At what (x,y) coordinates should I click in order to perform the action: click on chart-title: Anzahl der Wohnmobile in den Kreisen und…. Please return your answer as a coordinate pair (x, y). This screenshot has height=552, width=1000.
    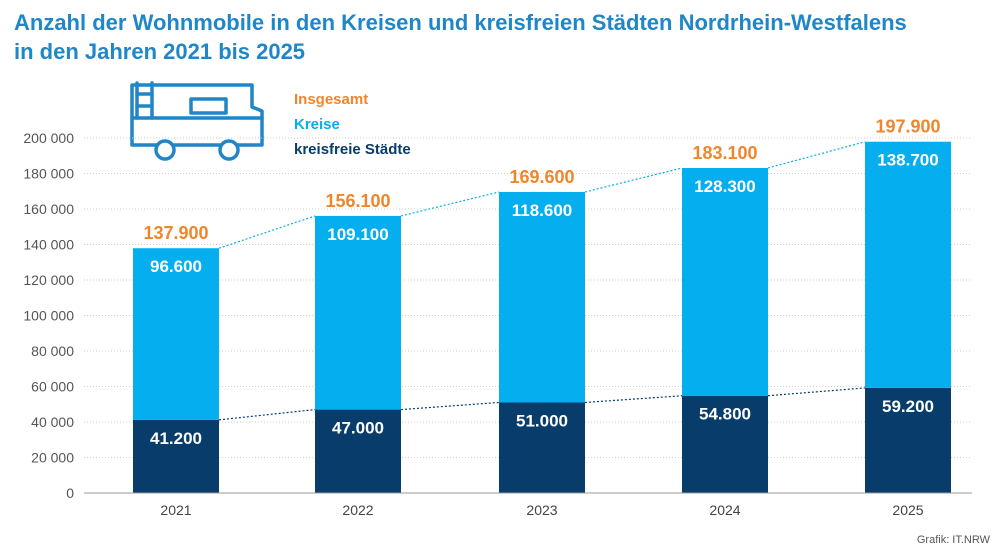
    Looking at the image, I should click on (460, 37).